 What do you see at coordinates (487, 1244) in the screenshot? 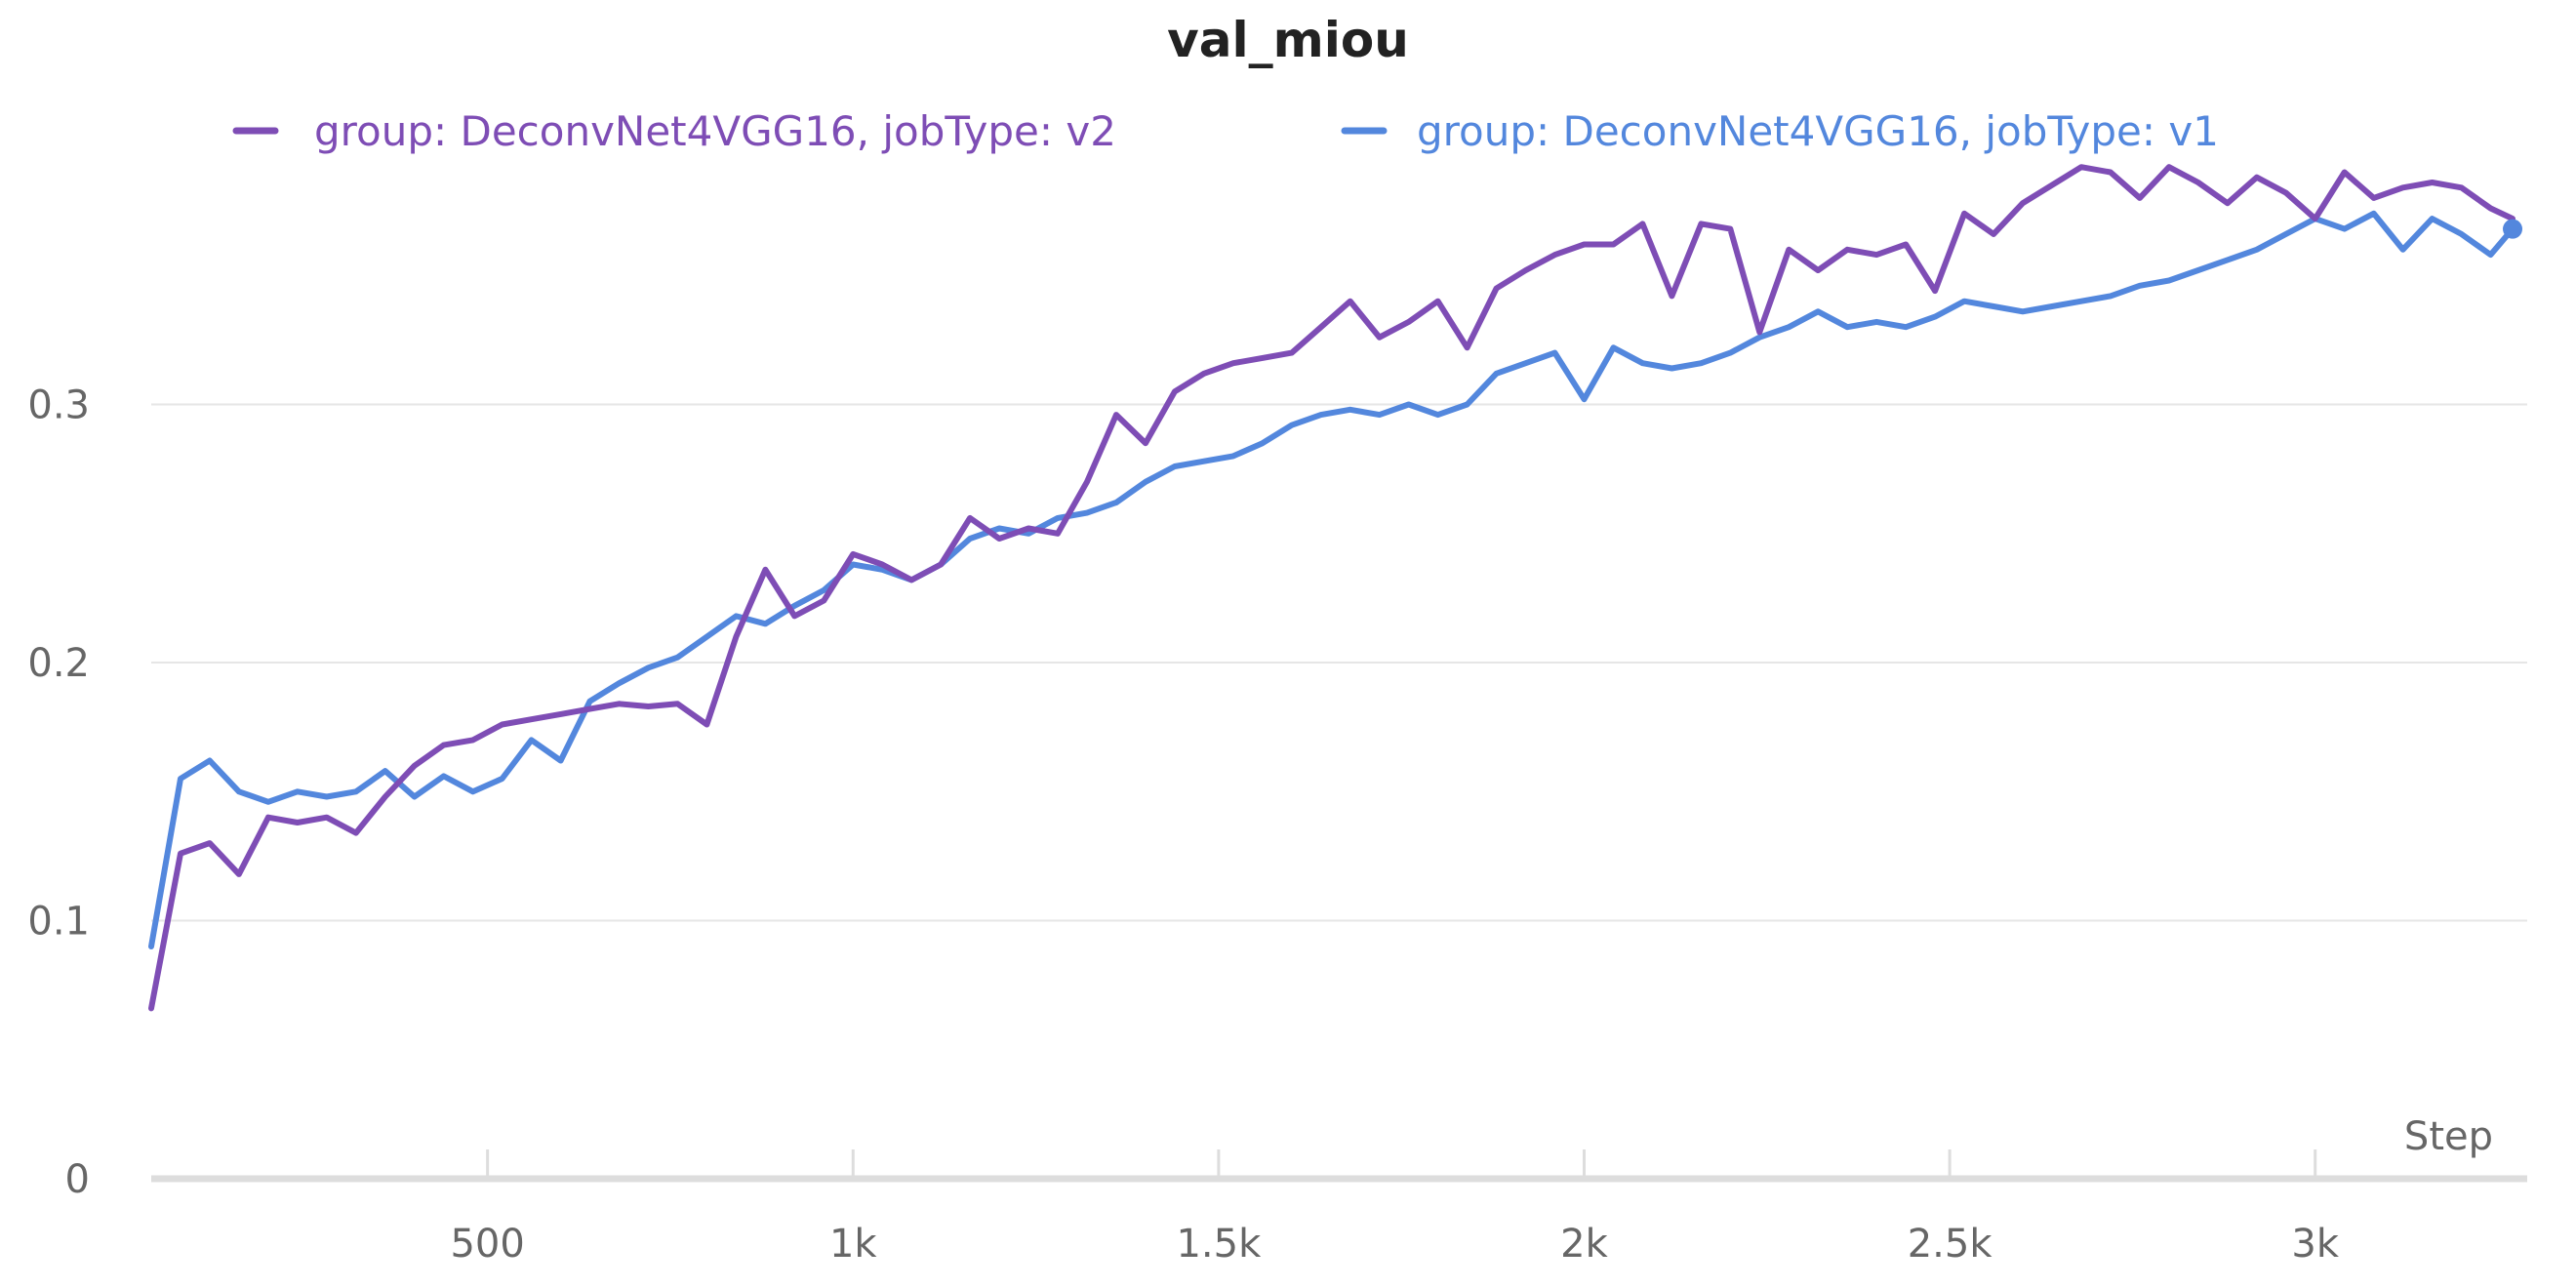
I see `x-tick-label: 500` at bounding box center [487, 1244].